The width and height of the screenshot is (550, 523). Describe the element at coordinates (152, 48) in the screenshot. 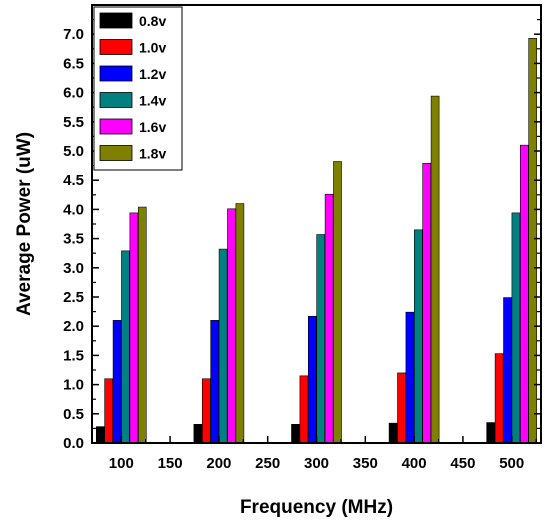

I see `legend-label-1.0v: 1.0v` at that location.